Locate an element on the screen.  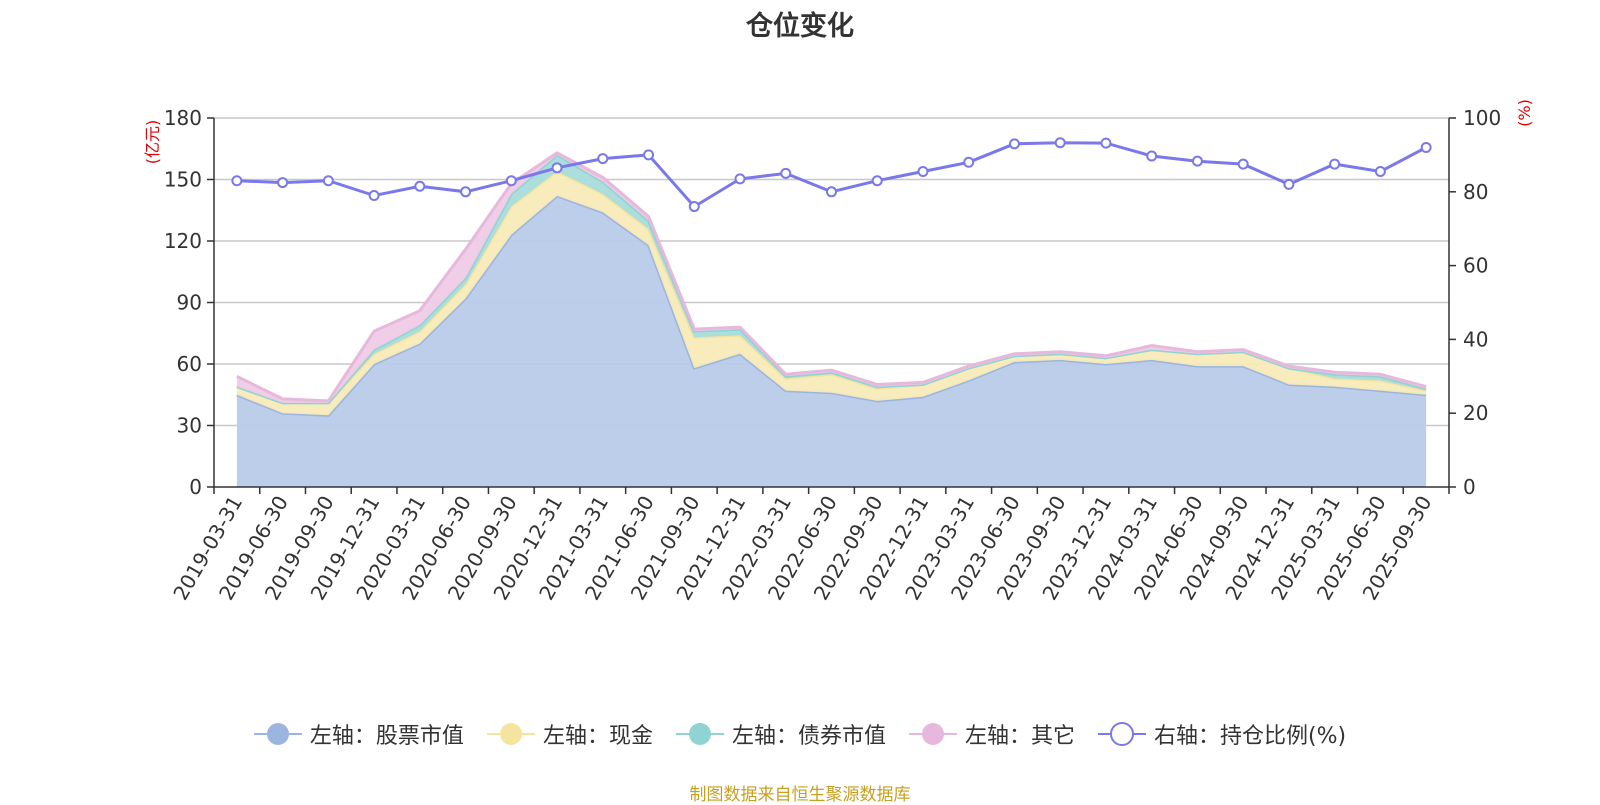
legend-bond-label: 左轴：债券市值 is located at coordinates (808, 736).